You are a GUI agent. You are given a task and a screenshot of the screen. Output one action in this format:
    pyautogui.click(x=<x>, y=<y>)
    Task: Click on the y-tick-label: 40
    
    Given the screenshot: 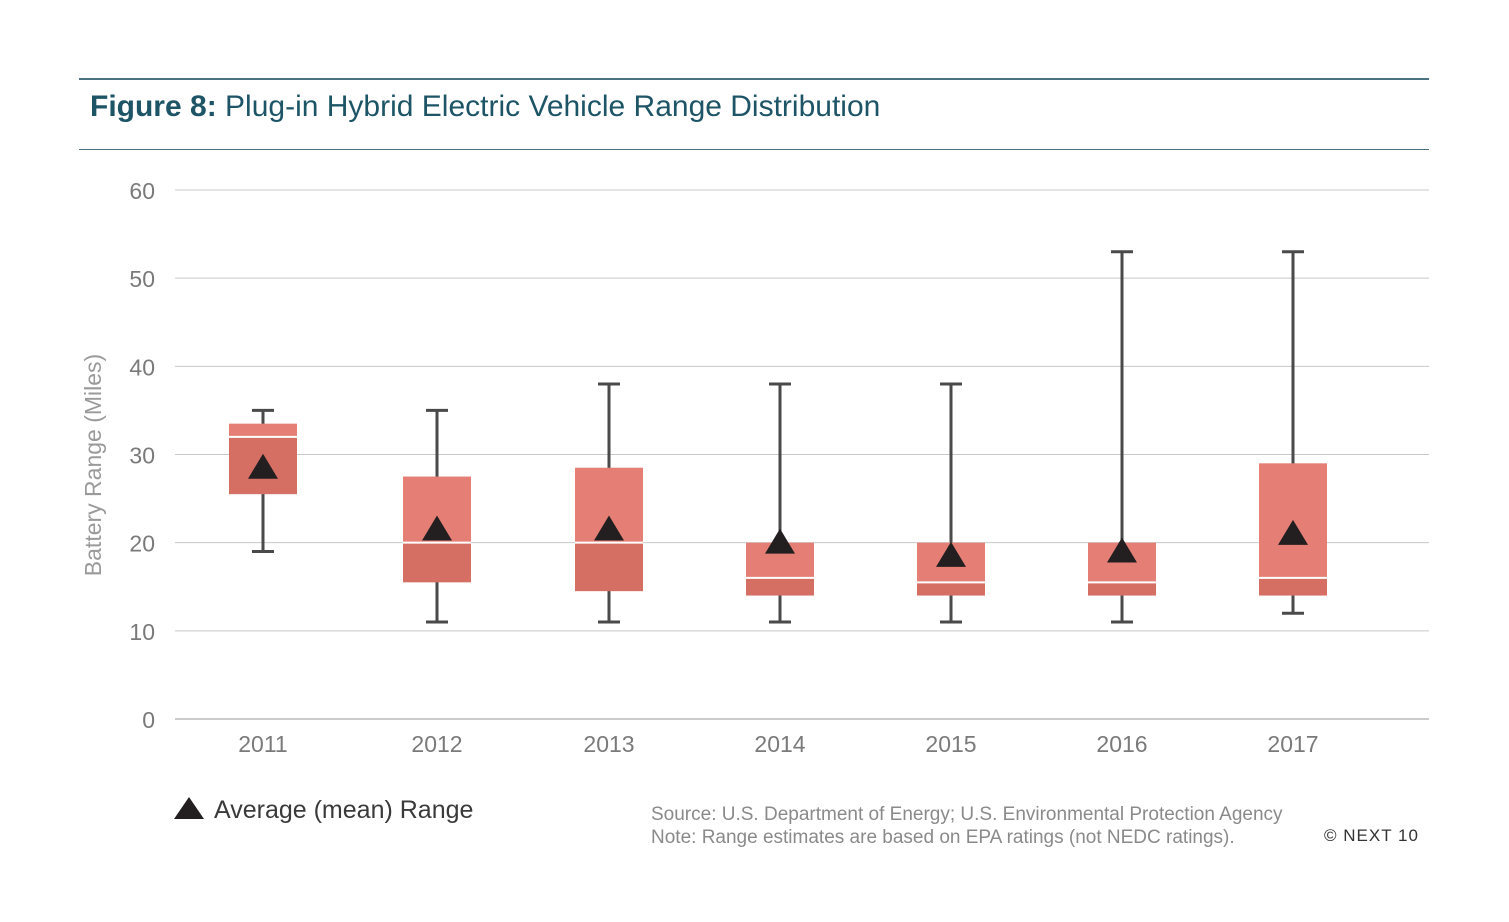 What is the action you would take?
    pyautogui.click(x=142, y=367)
    